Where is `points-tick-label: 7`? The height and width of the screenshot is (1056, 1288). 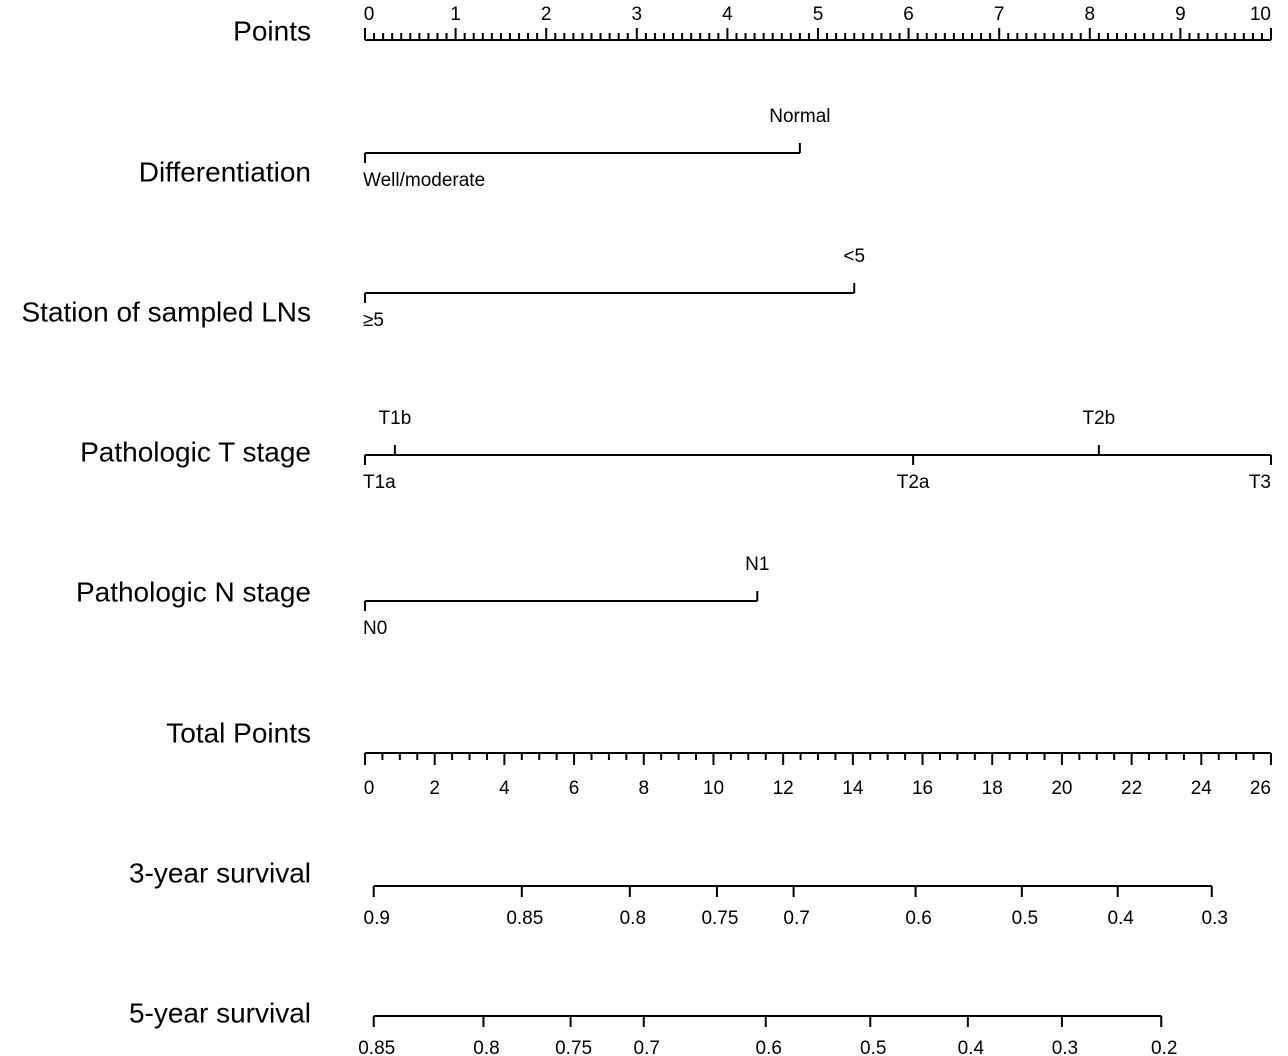 points-tick-label: 7 is located at coordinates (999, 14).